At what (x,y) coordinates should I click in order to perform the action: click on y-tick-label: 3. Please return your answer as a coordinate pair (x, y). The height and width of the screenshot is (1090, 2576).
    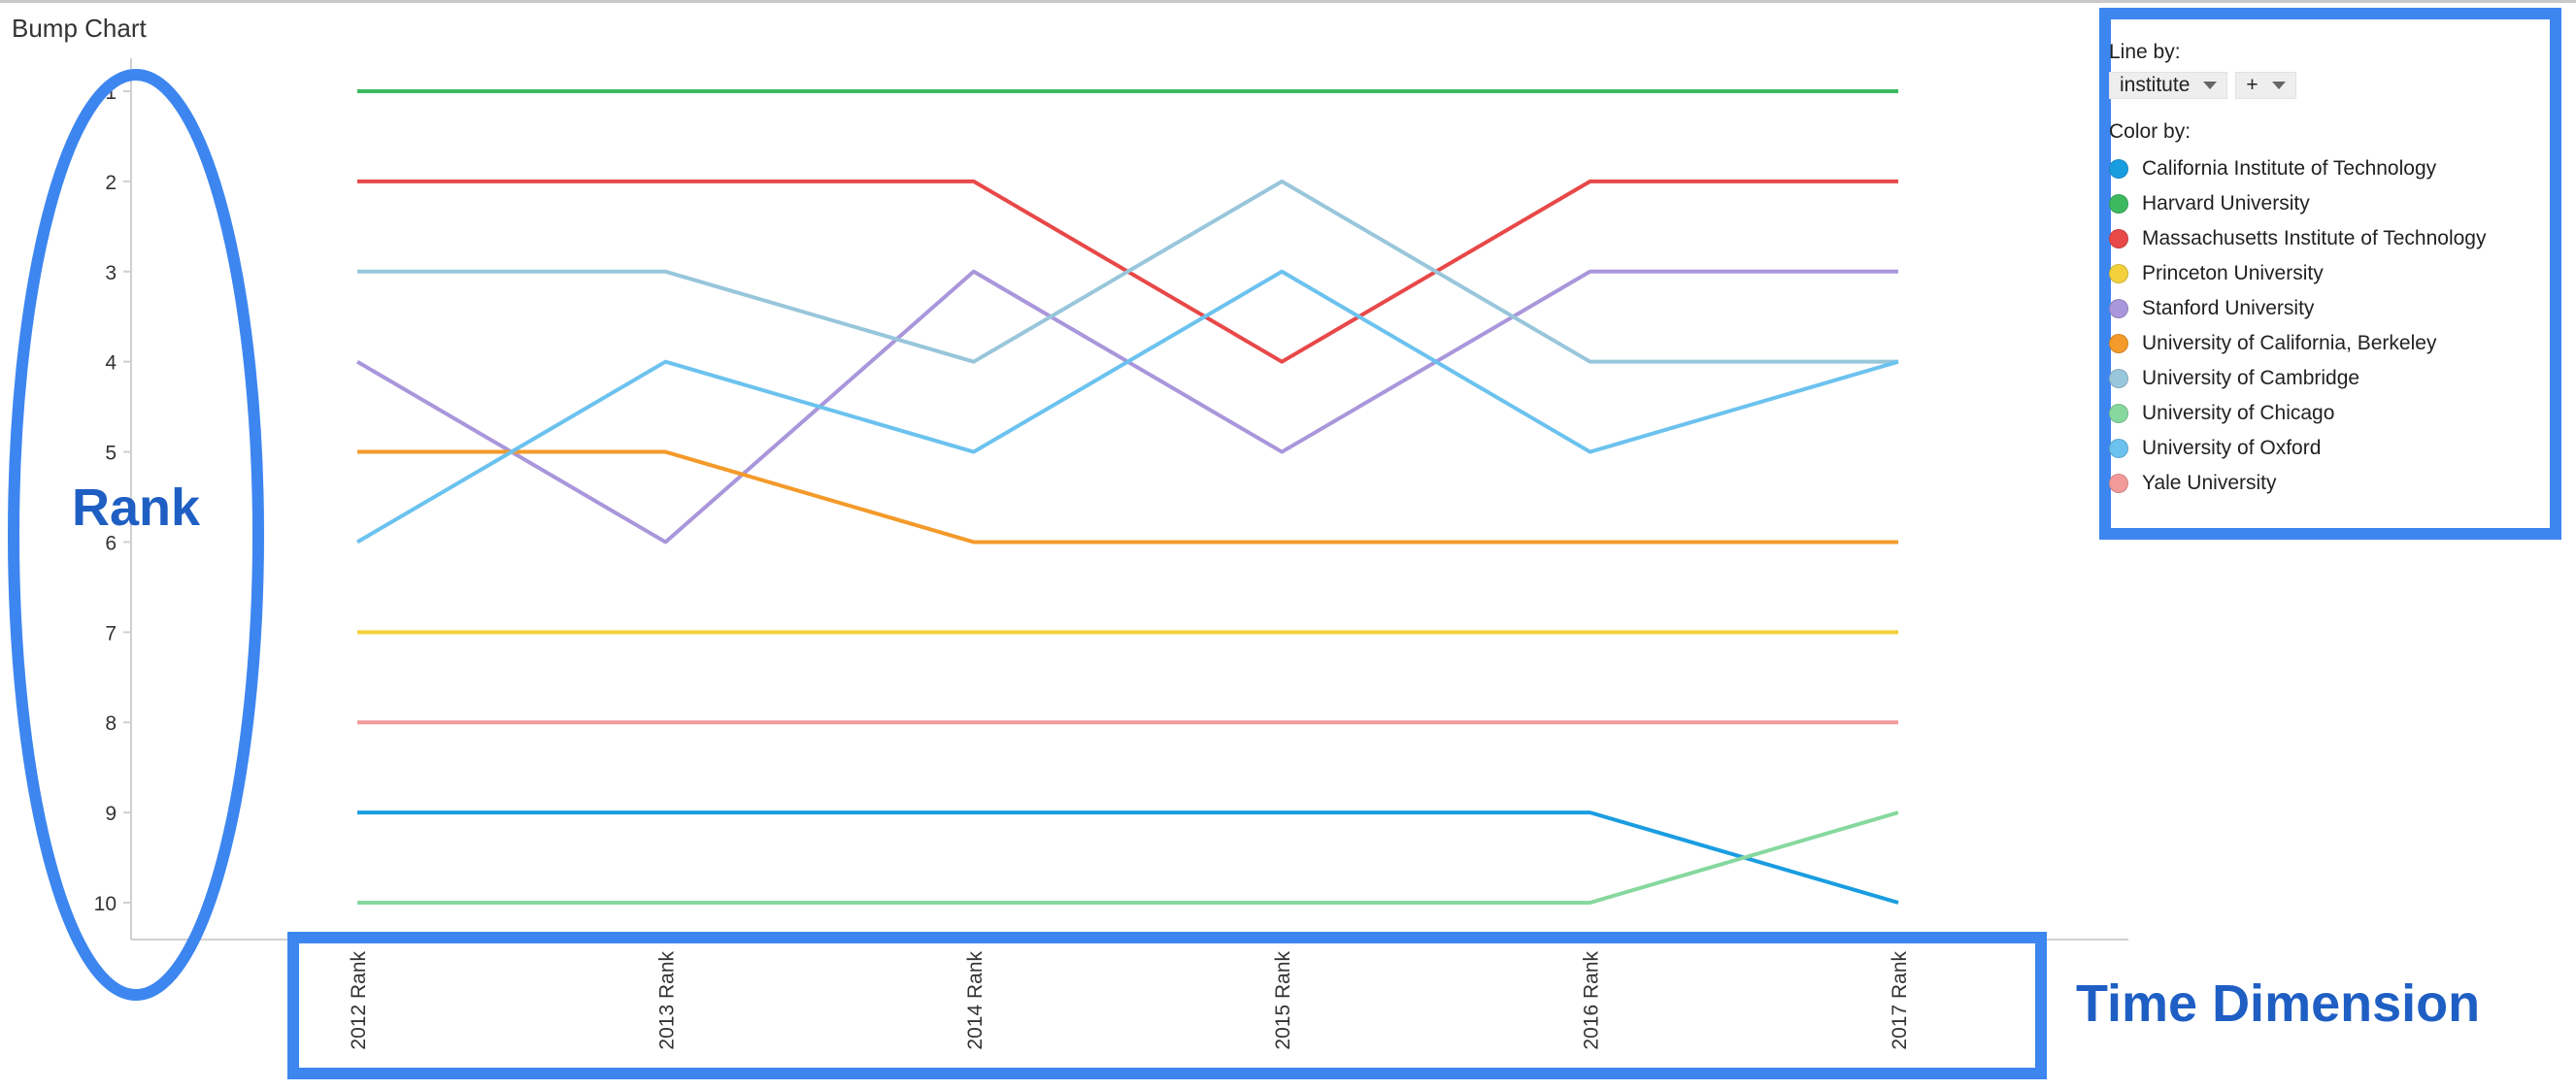
    Looking at the image, I should click on (111, 273).